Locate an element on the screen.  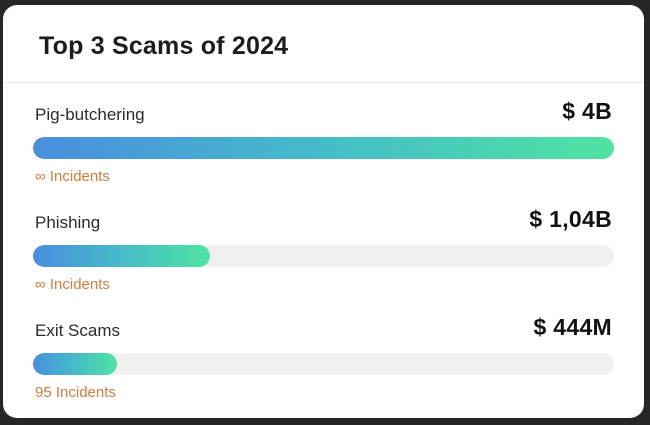
scam-value: $ 444M is located at coordinates (572, 327).